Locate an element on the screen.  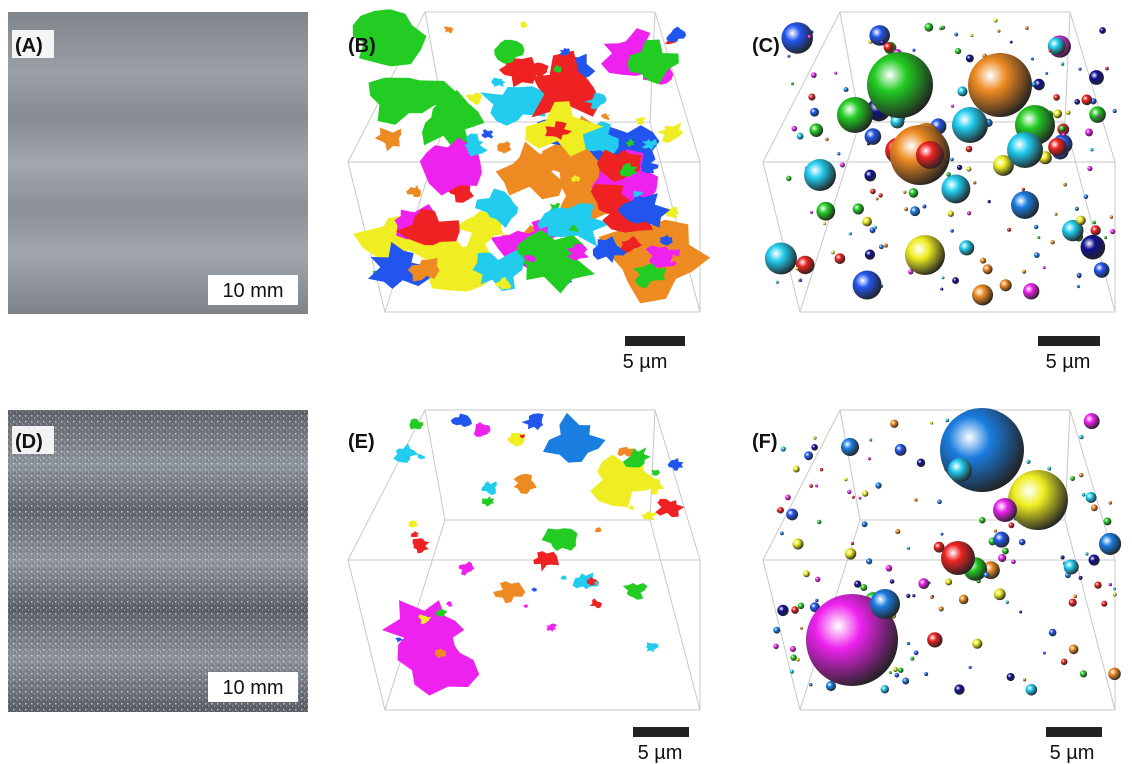
box-edge is located at coordinates (677, 485).